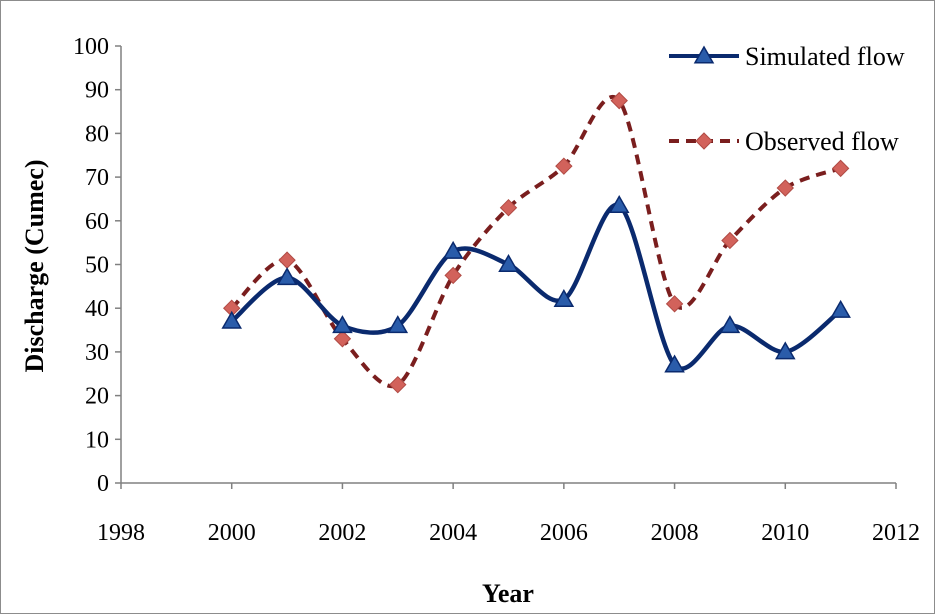 The width and height of the screenshot is (935, 615). Describe the element at coordinates (34, 266) in the screenshot. I see `y-axis-title: Discharge (Cumec)` at that location.